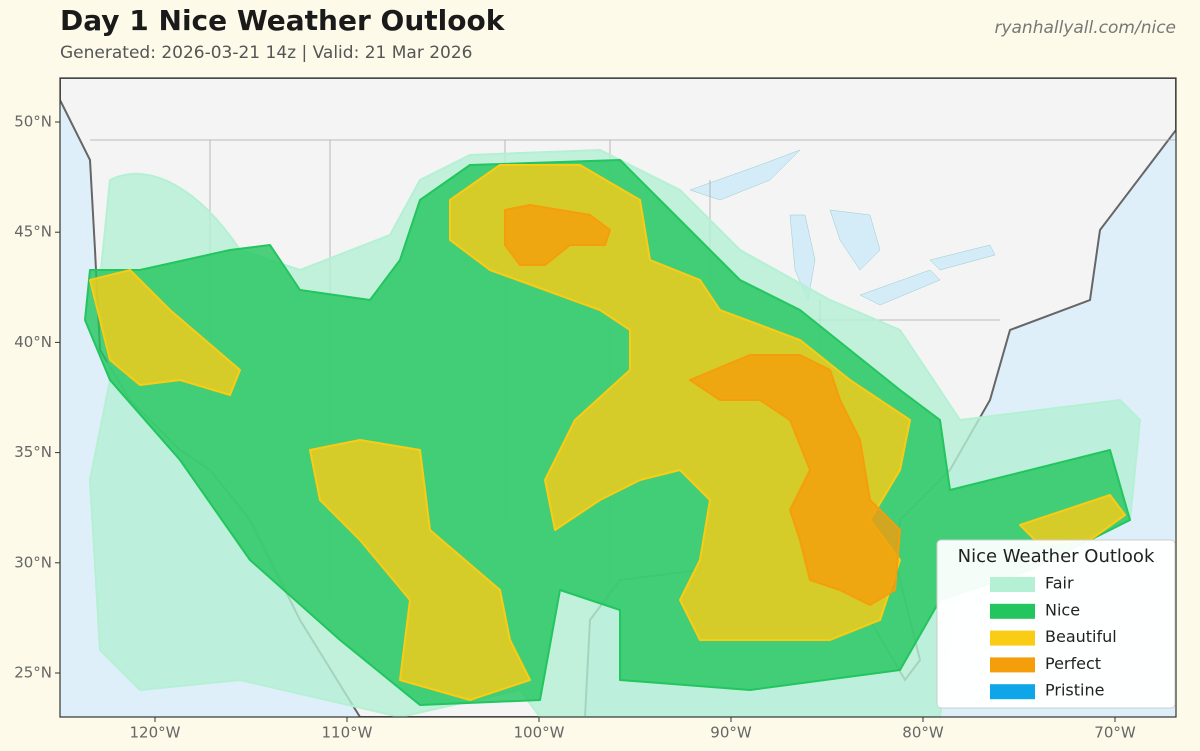  I want to click on lon-tick-label: 120°W, so click(155, 733).